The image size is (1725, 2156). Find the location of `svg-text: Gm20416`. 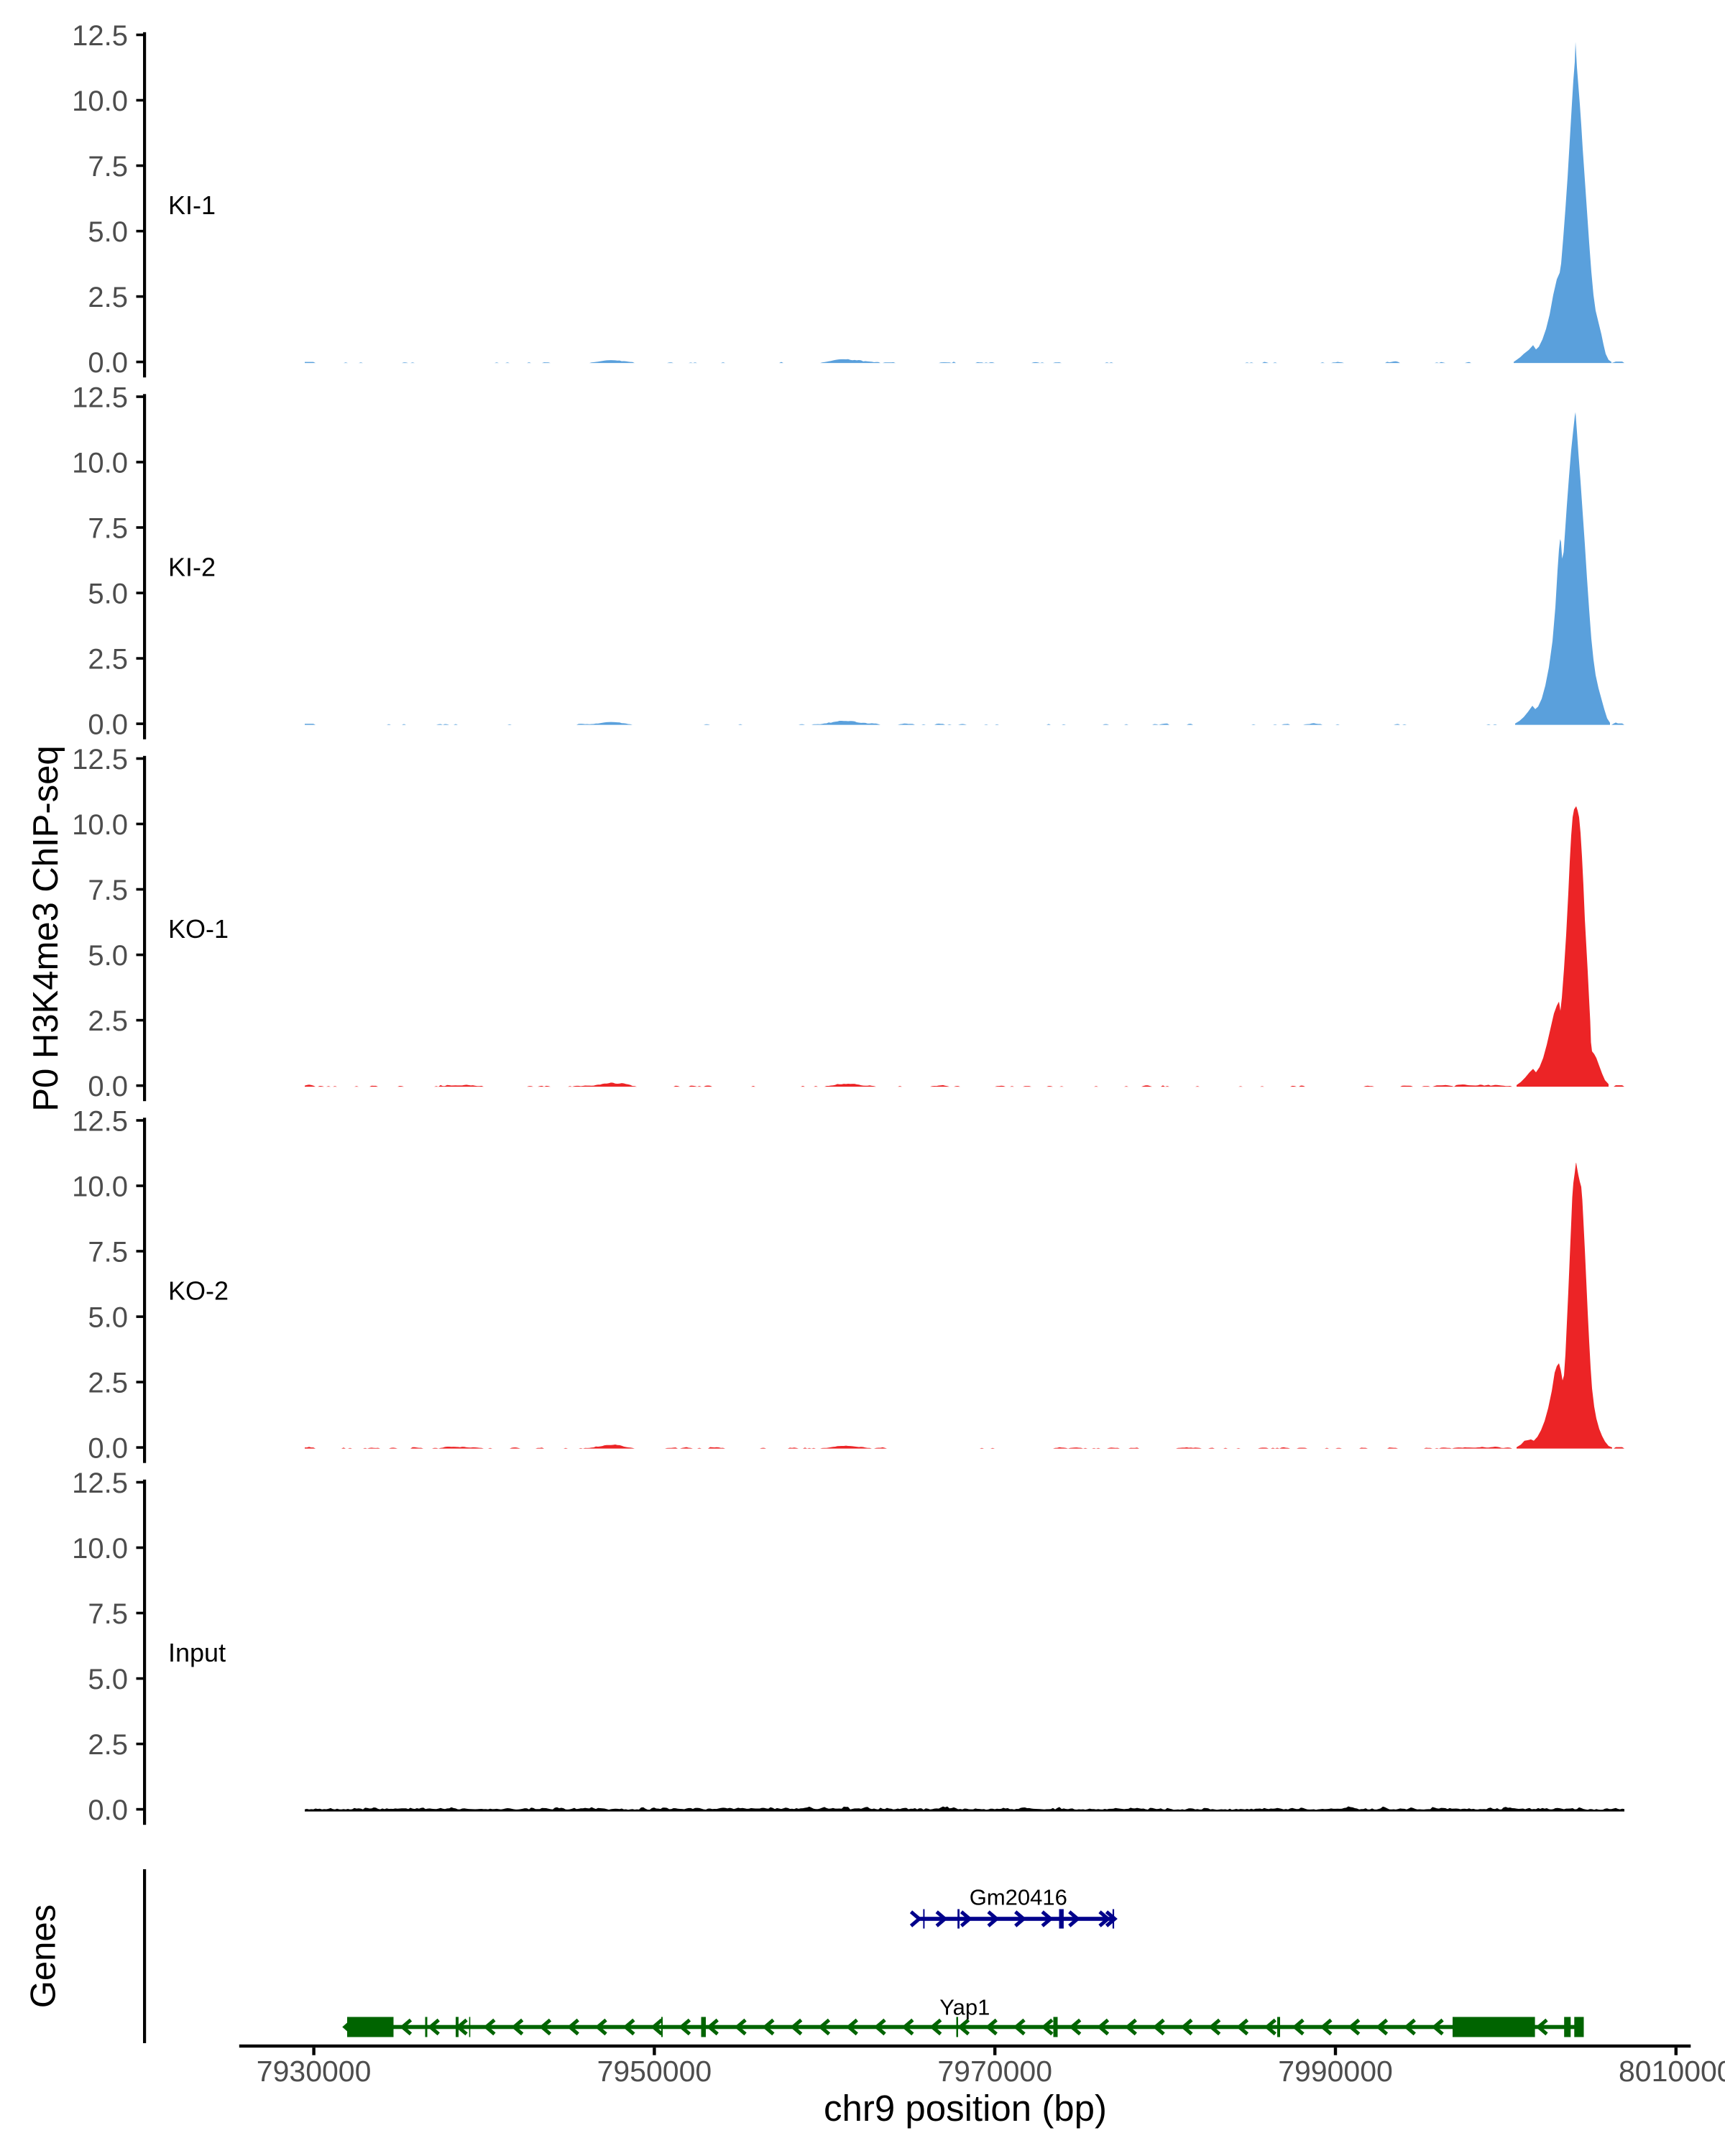

svg-text: Gm20416 is located at coordinates (1018, 1897).